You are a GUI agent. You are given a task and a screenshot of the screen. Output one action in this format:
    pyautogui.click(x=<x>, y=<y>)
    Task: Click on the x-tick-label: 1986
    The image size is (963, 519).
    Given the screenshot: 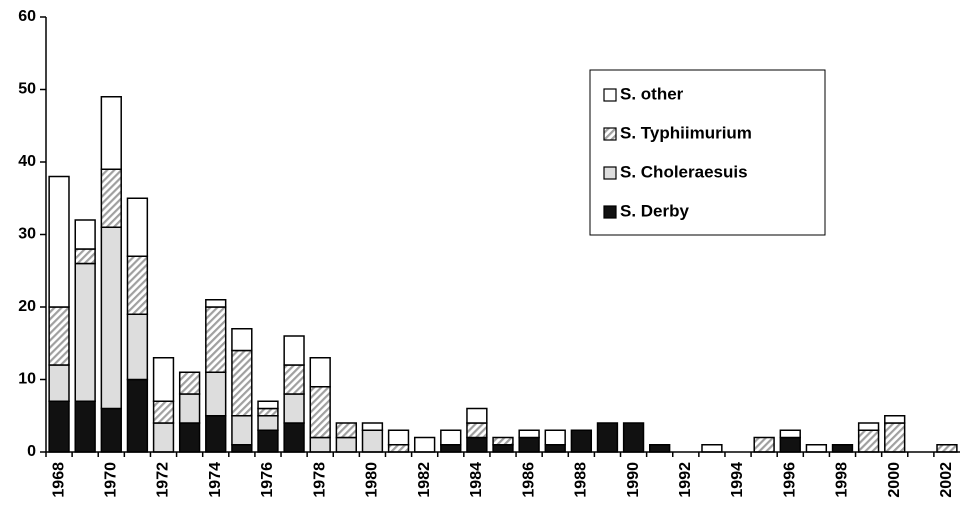 What is the action you would take?
    pyautogui.click(x=528, y=480)
    